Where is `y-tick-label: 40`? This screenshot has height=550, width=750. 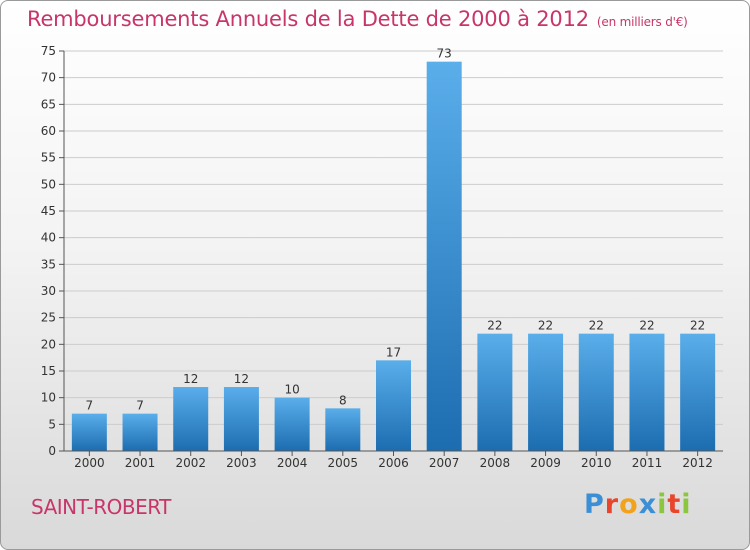
y-tick-label: 40 is located at coordinates (48, 238).